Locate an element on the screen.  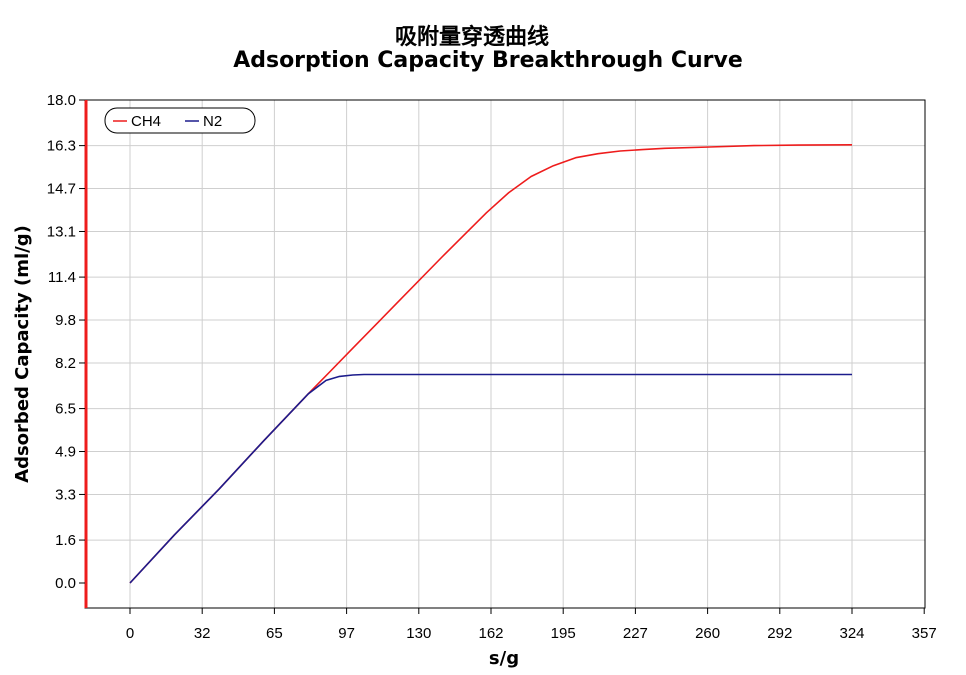
x-axis-label: s/g is located at coordinates (504, 658).